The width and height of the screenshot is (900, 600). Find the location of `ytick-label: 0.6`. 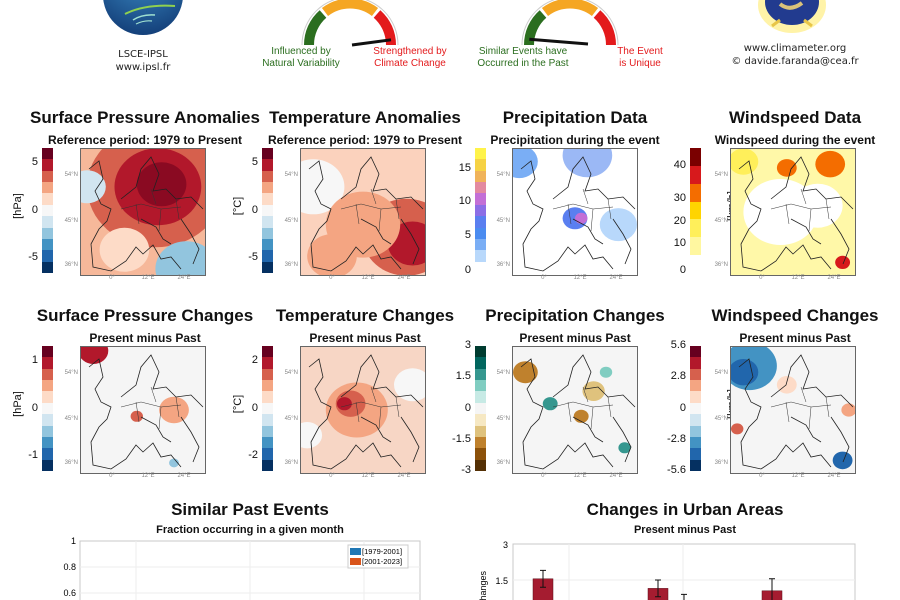

ytick-label: 0.6 is located at coordinates (69, 593).